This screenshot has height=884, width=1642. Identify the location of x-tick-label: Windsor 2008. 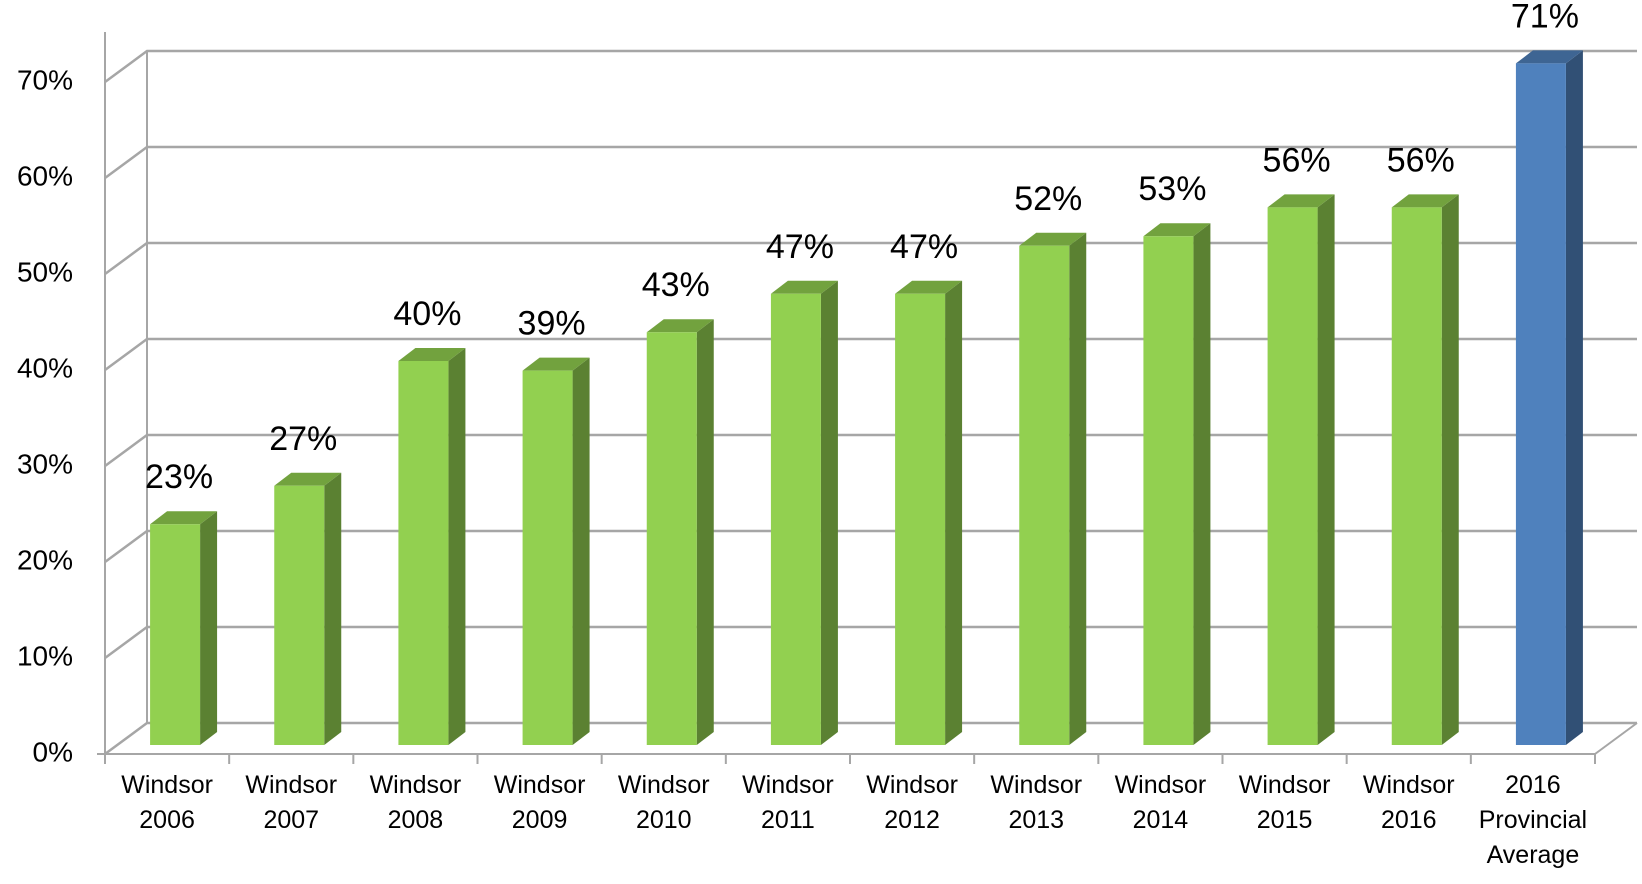
(415, 802).